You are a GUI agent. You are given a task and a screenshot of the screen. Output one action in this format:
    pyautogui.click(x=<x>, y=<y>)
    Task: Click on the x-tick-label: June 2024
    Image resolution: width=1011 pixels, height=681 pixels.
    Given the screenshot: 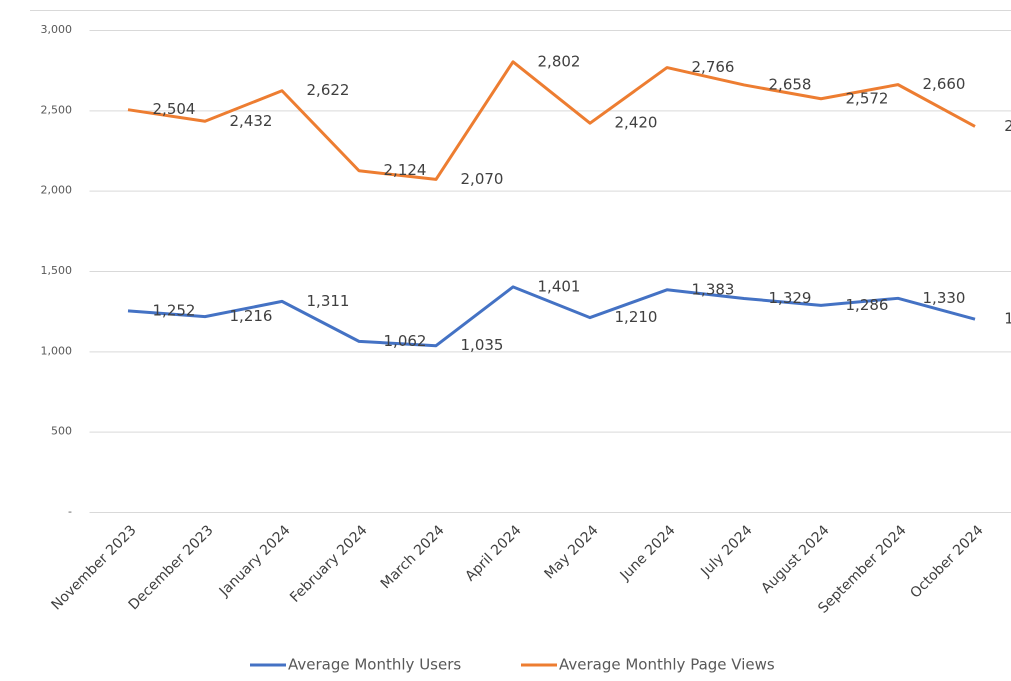 What is the action you would take?
    pyautogui.click(x=648, y=553)
    